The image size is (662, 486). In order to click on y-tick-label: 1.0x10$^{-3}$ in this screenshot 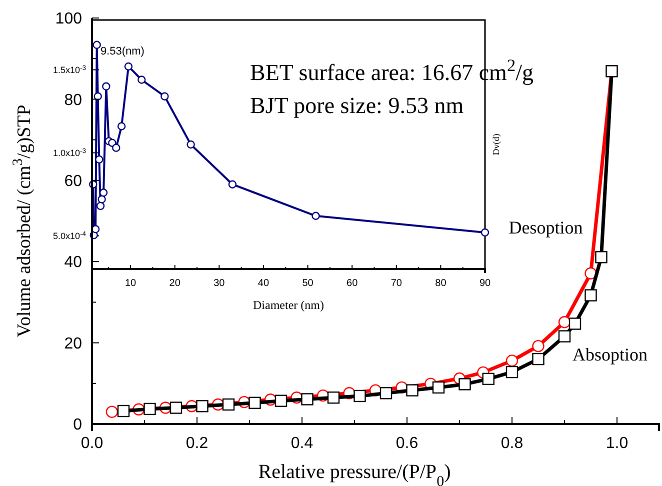, I will do `click(69, 152)`.